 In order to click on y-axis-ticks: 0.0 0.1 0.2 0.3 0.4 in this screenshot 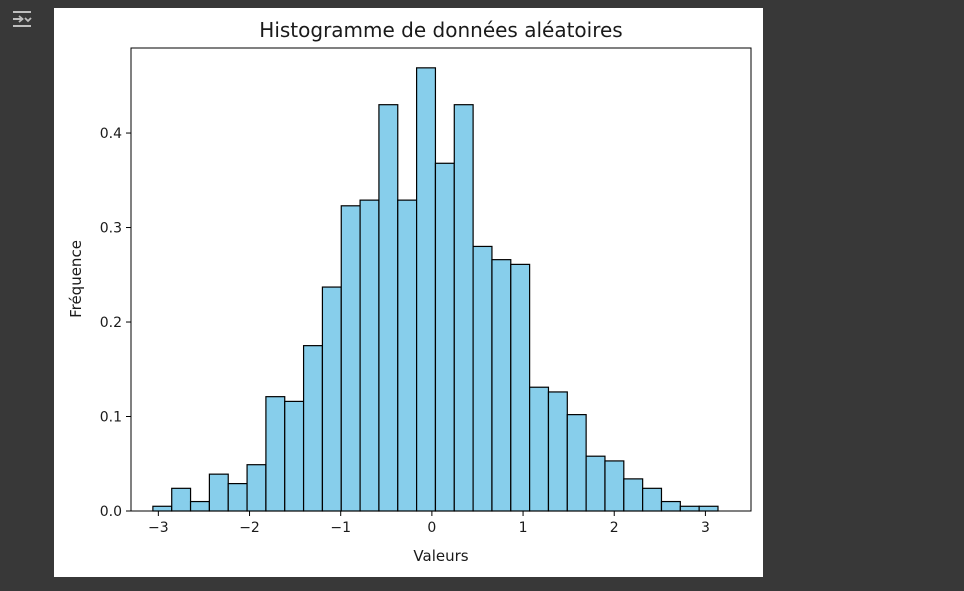, I will do `click(115, 323)`.